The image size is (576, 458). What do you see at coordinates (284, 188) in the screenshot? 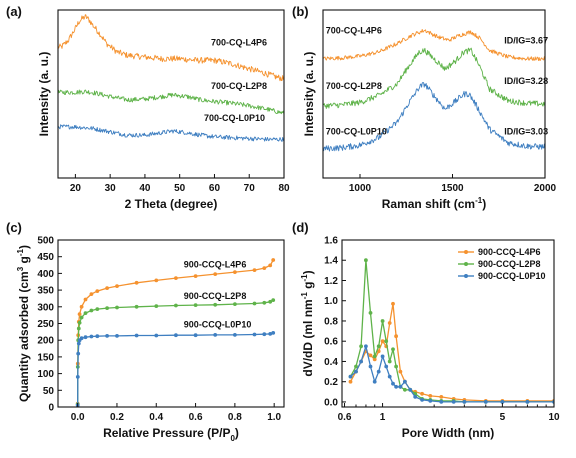
I see `x-tick-label-a-6: 80` at bounding box center [284, 188].